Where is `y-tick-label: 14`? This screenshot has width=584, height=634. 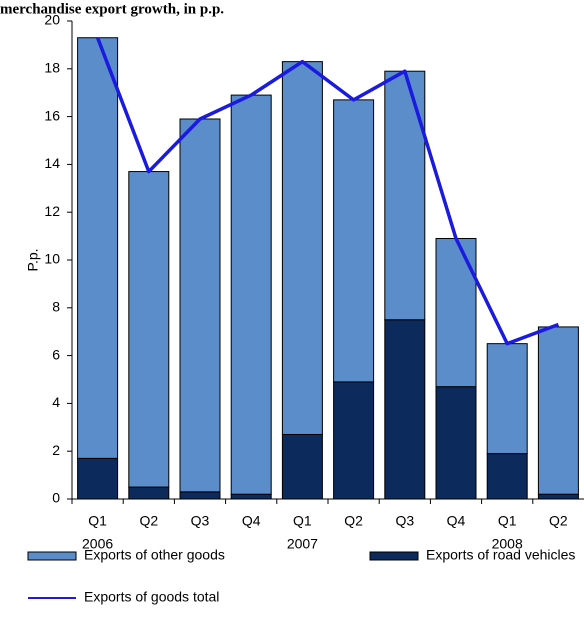 y-tick-label: 14 is located at coordinates (52, 163).